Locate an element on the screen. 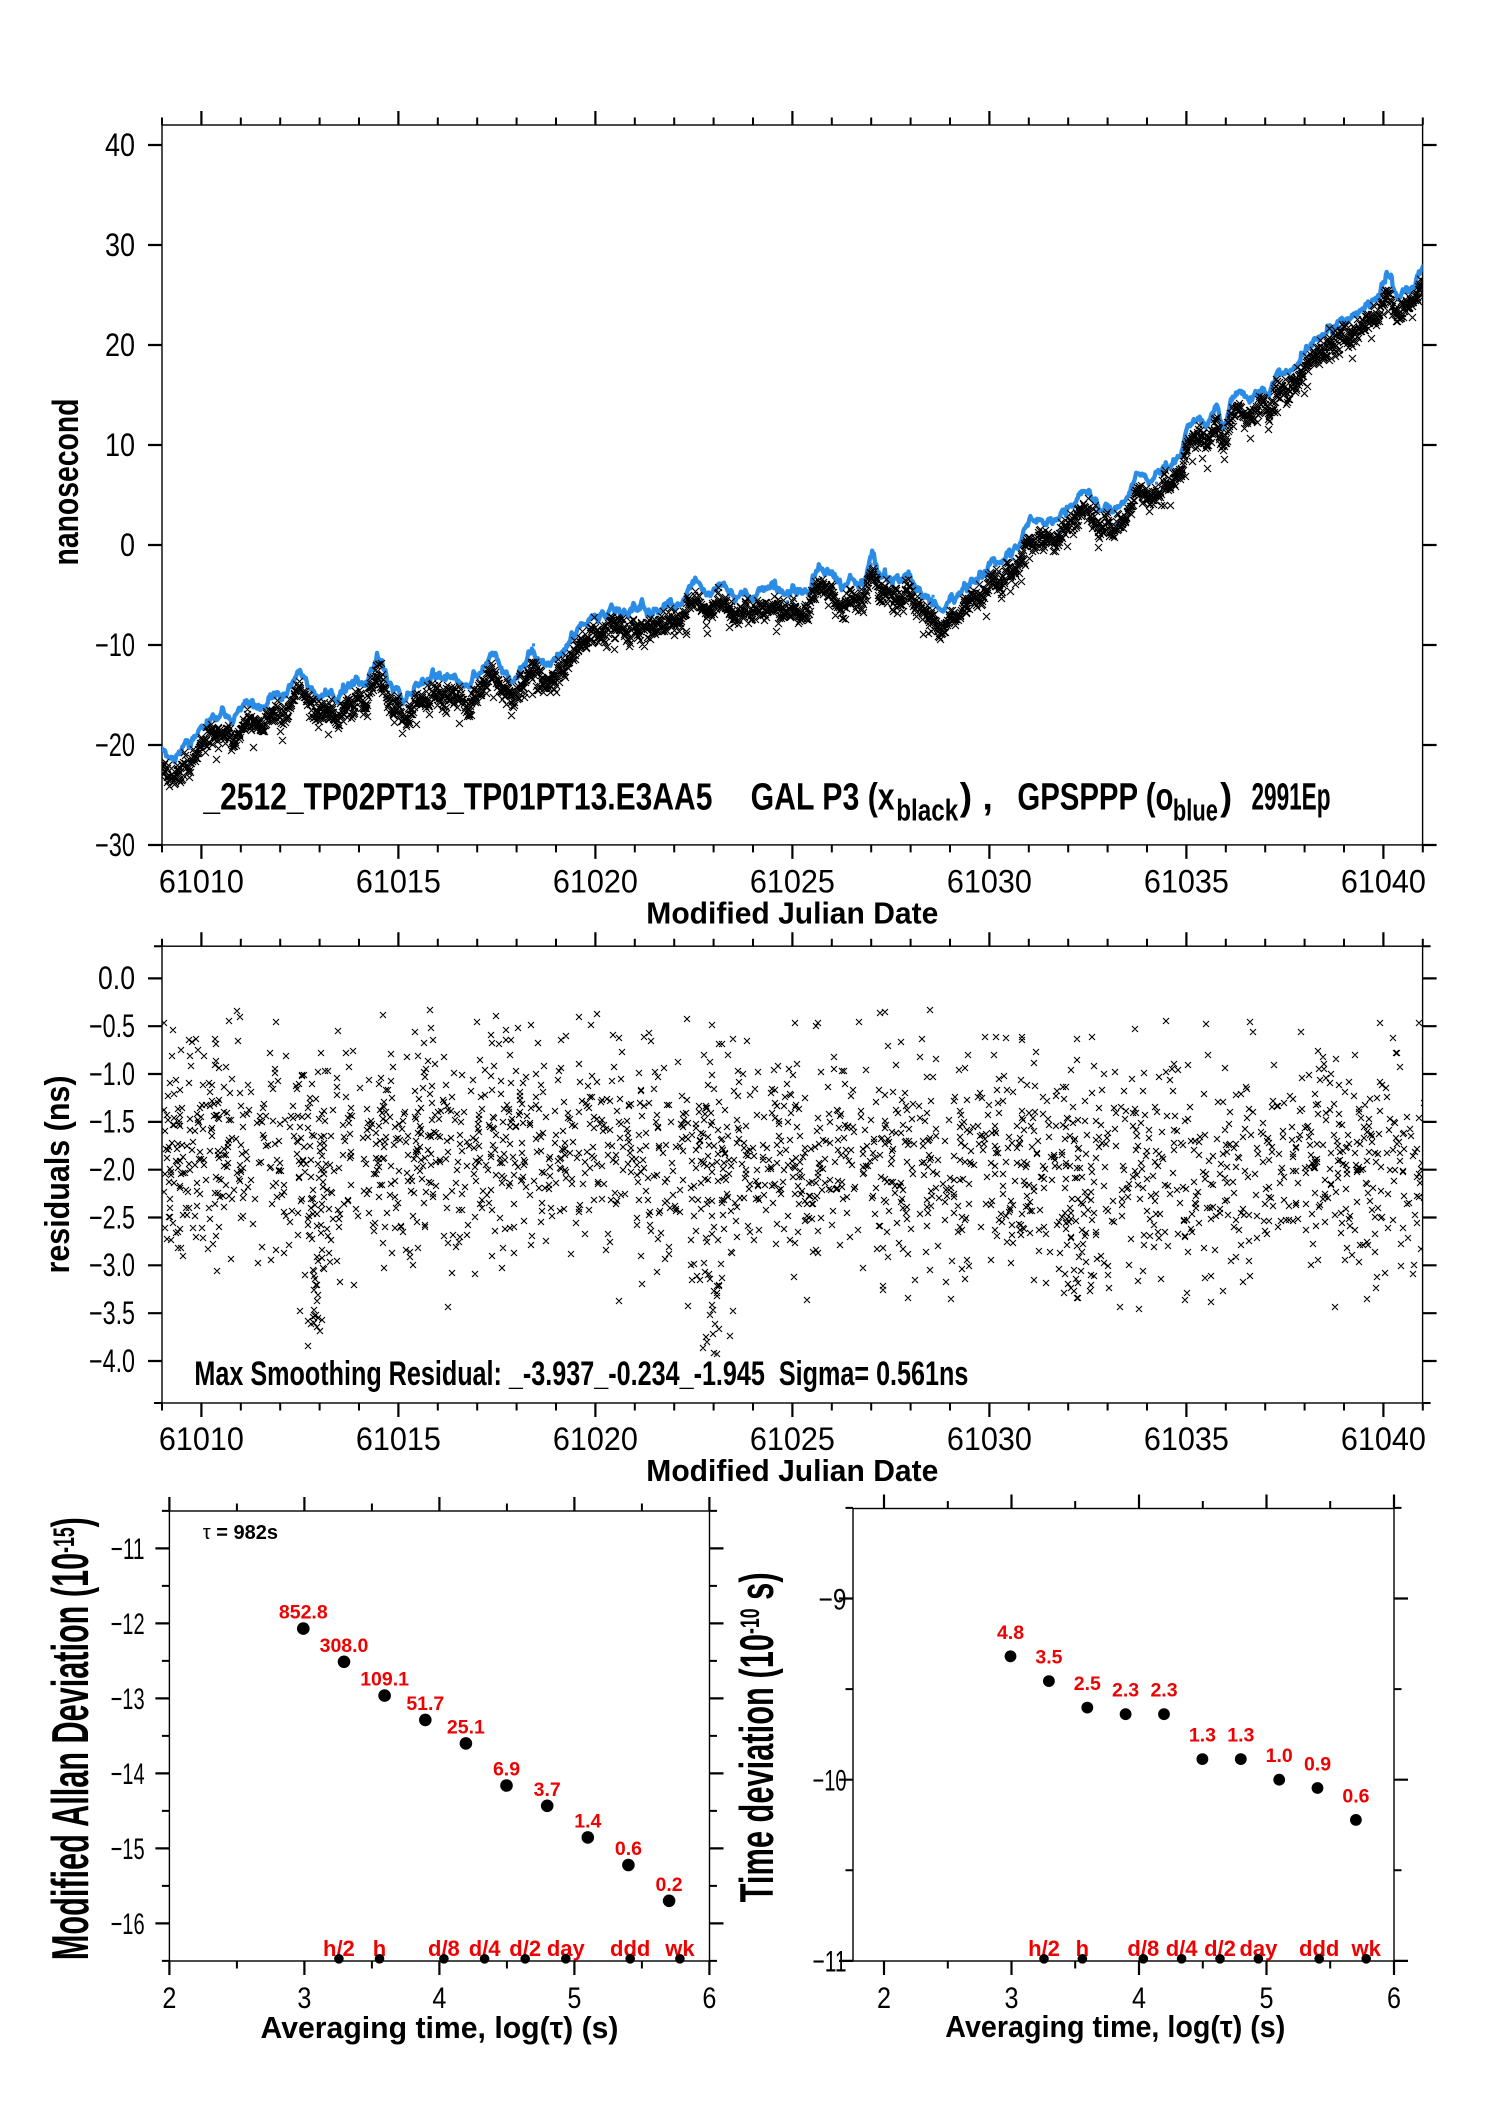 The image size is (1488, 2110). svg-text: 4.8 is located at coordinates (1010, 1633).